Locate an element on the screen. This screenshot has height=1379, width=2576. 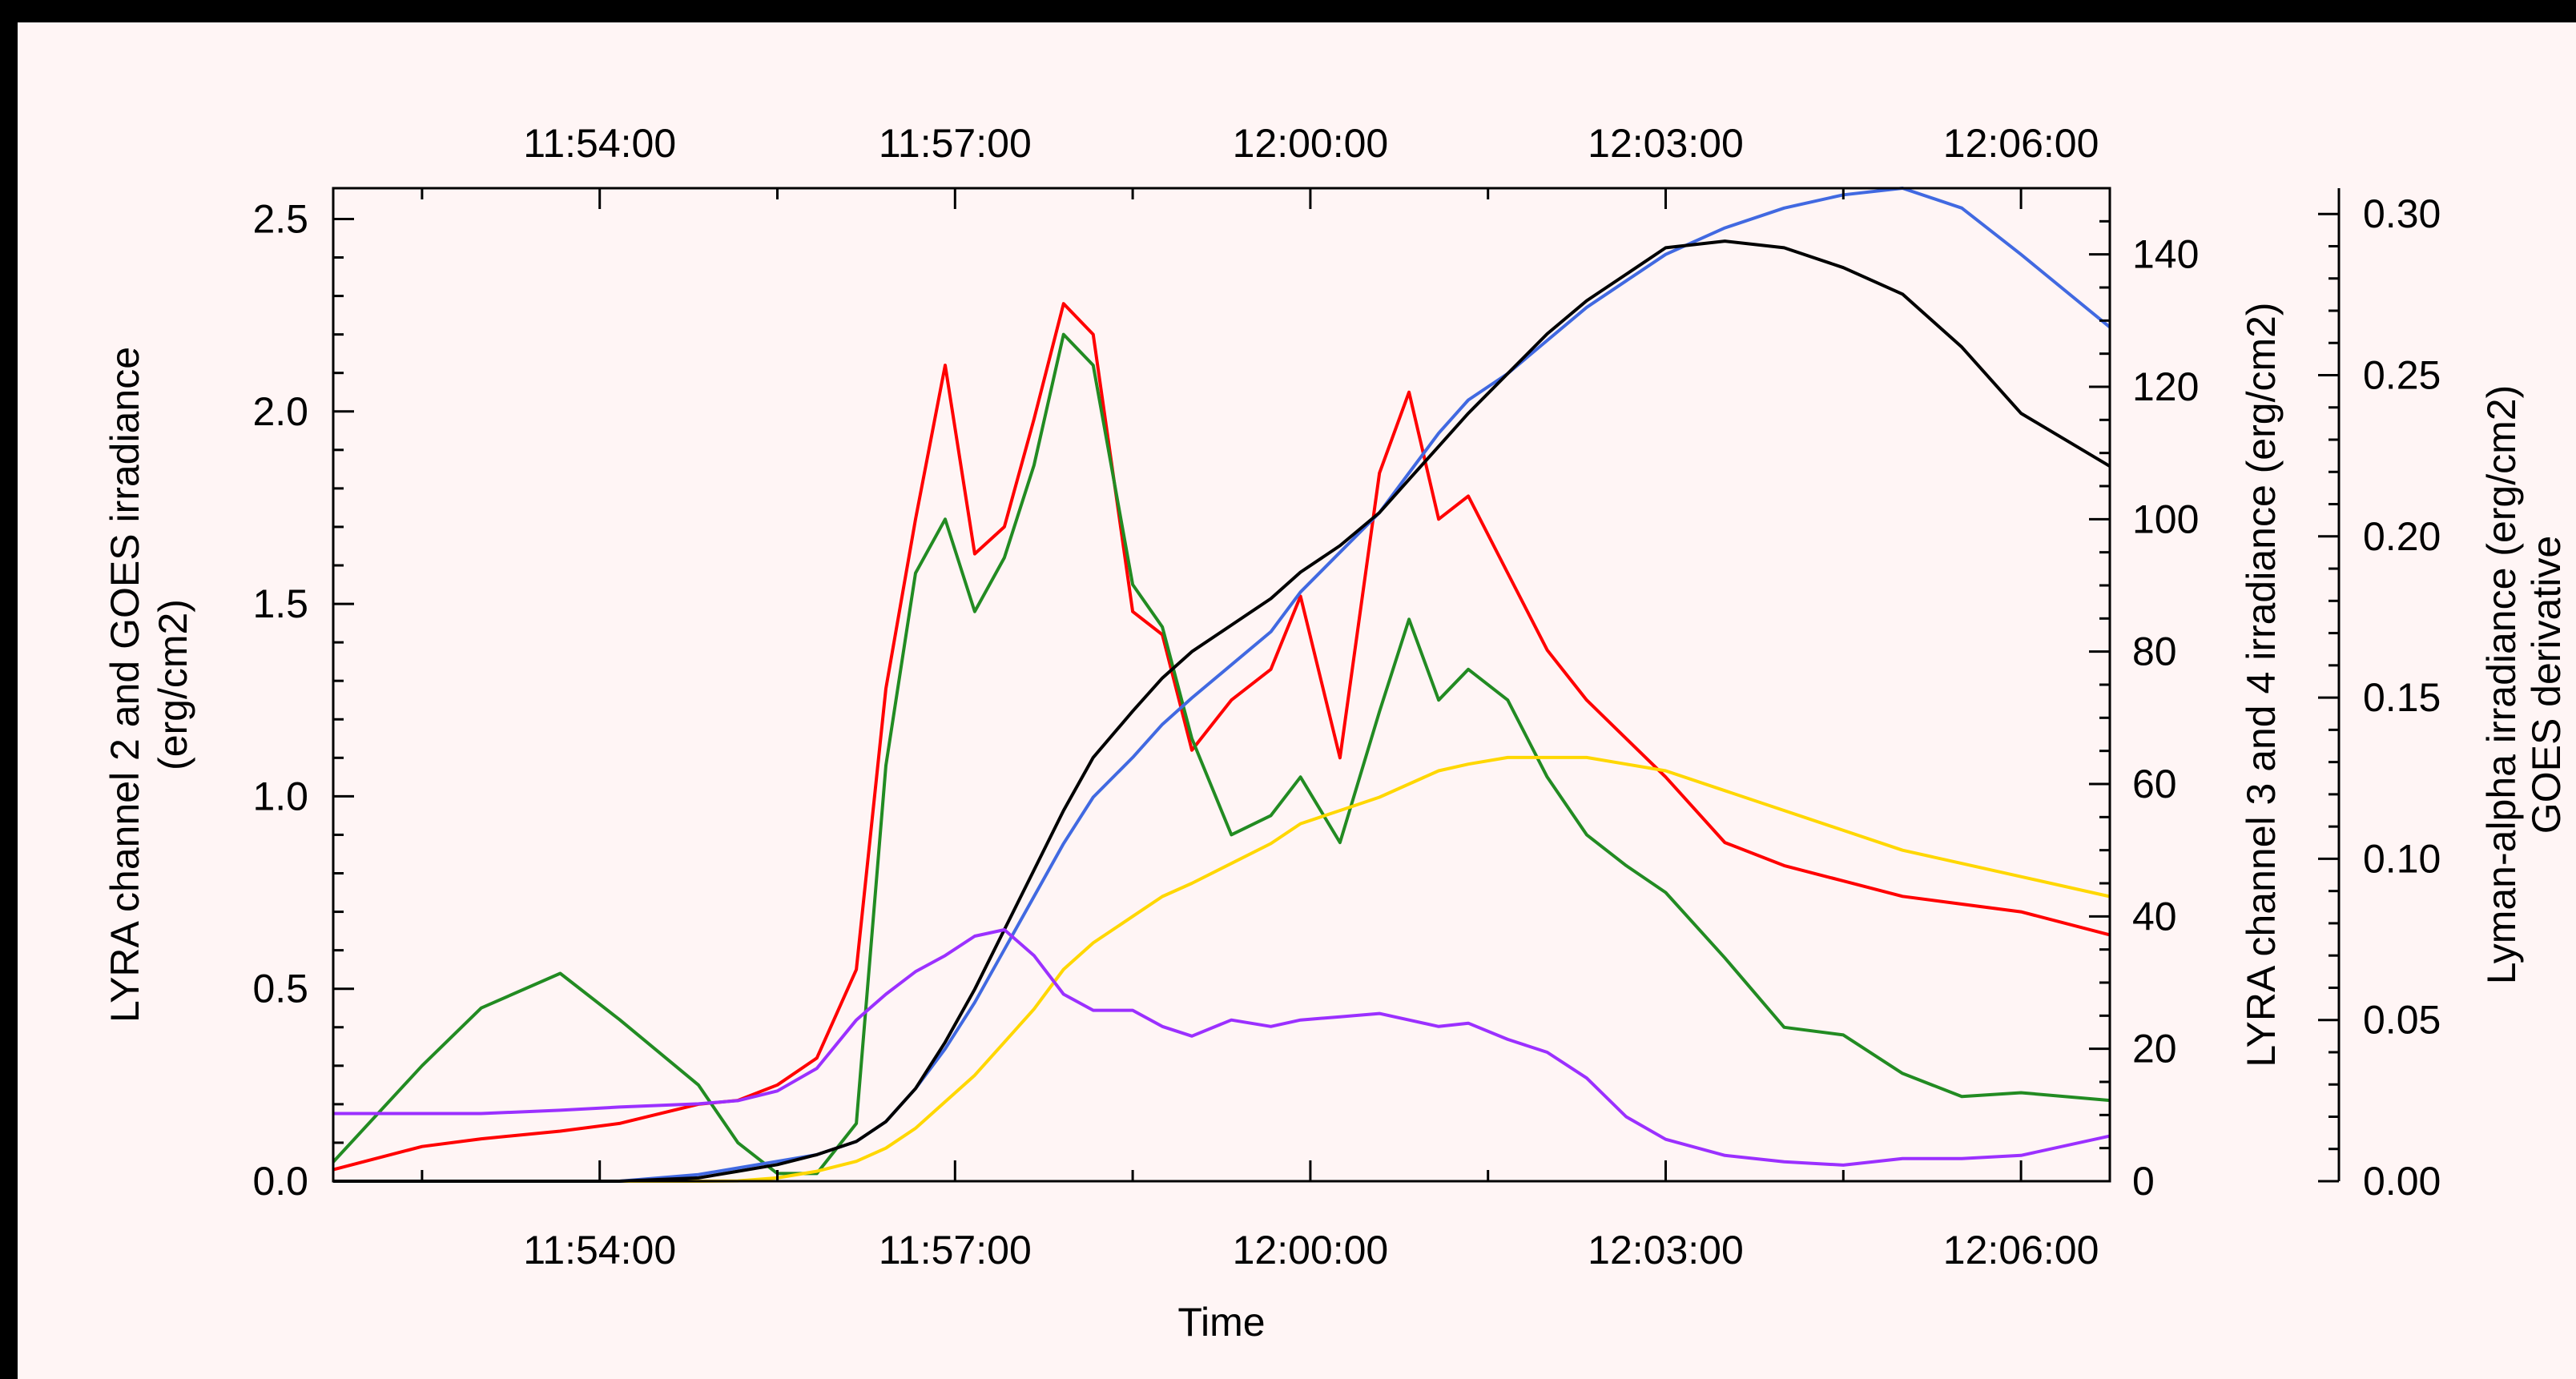
right2-tick-label: 0.20 is located at coordinates (2402, 536).